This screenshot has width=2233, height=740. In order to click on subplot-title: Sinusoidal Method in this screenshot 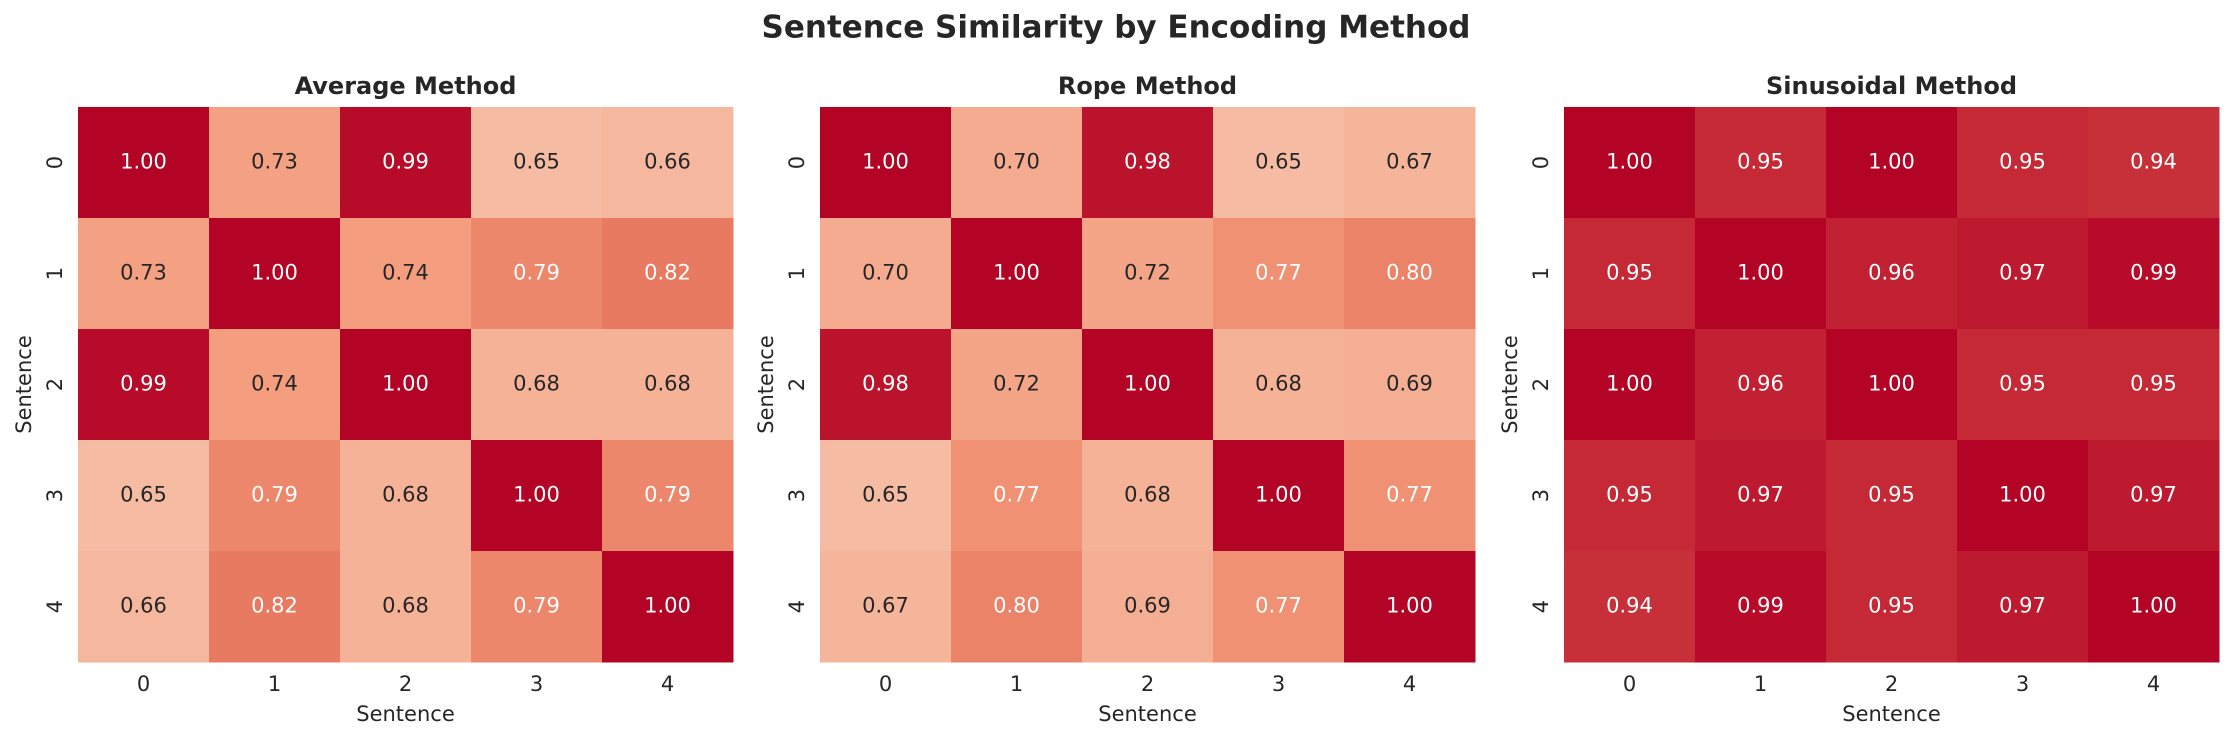, I will do `click(1891, 86)`.